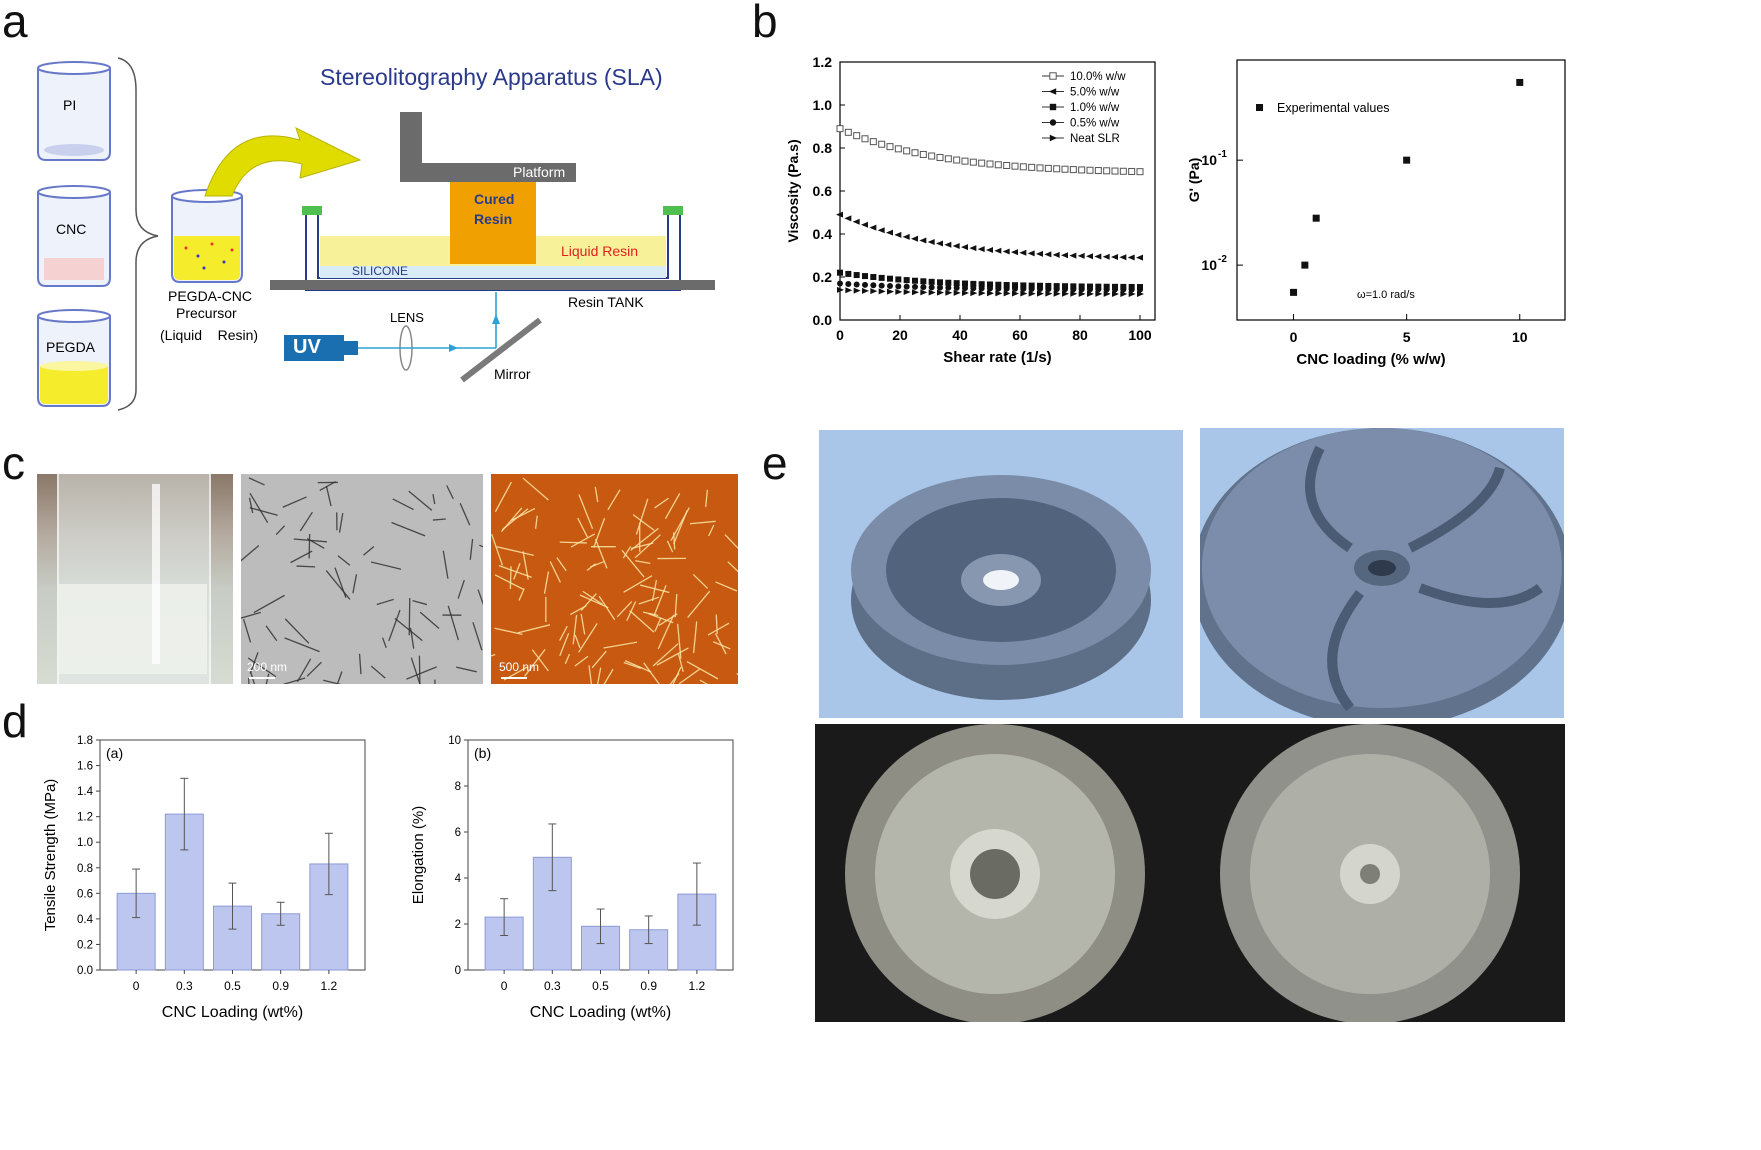 The width and height of the screenshot is (1761, 1150). Describe the element at coordinates (1382, 573) in the screenshot. I see `render-impeller` at that location.